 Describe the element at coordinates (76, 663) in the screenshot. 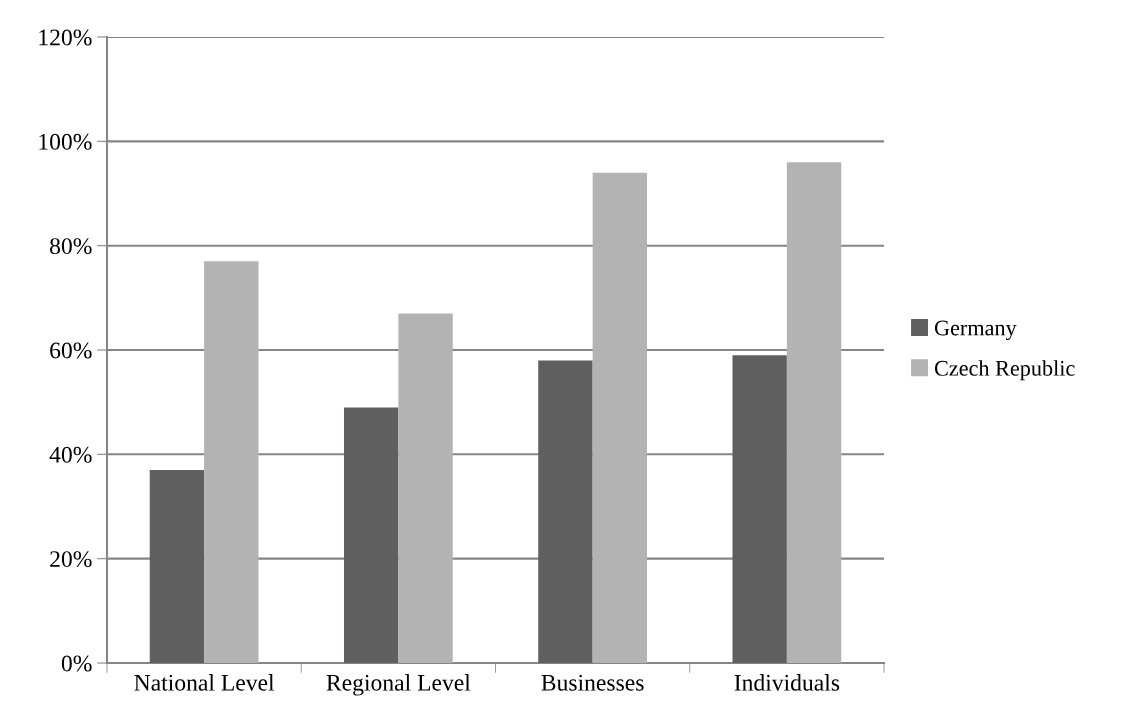

I see `y-tick-label: 0%` at that location.